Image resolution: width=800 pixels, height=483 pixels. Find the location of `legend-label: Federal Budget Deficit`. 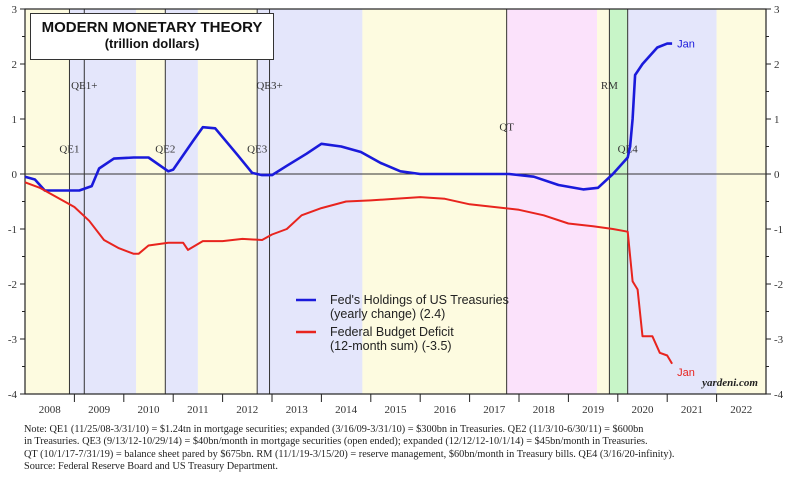

legend-label: Federal Budget Deficit is located at coordinates (392, 332).